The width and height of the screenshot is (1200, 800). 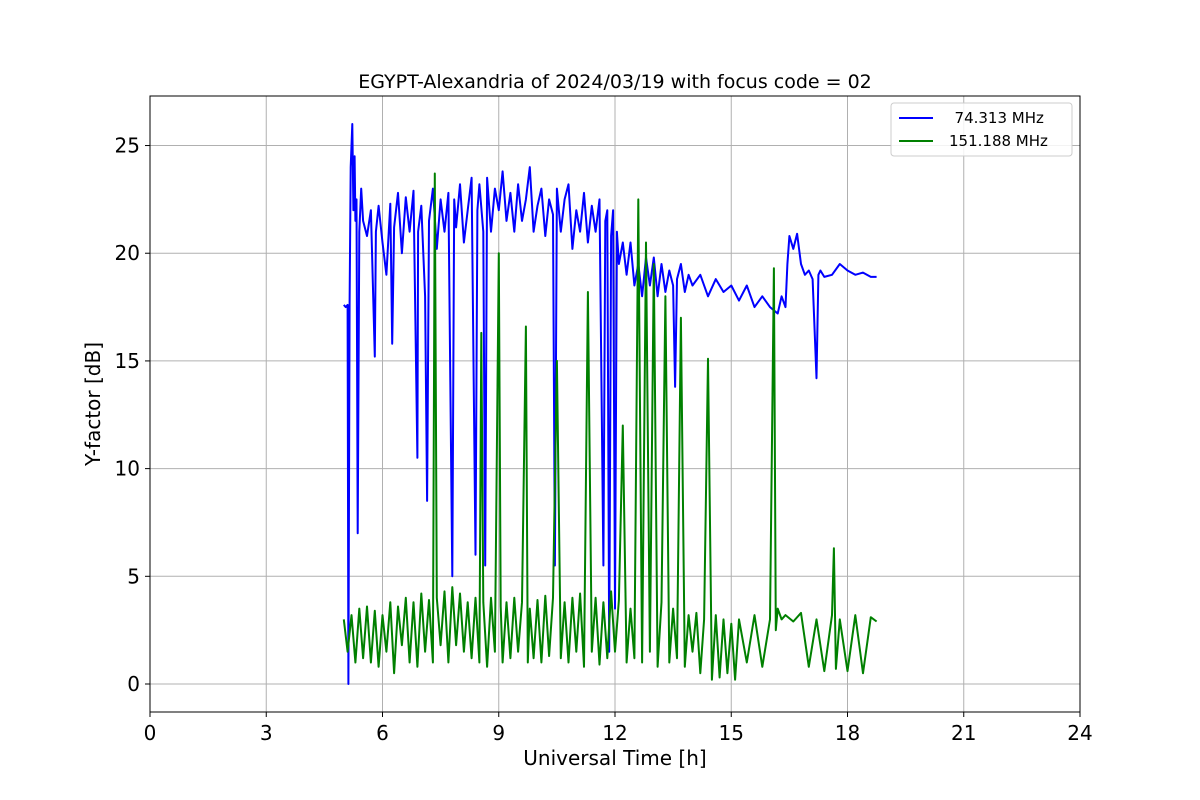 I want to click on y-tick-label: 5, so click(x=133, y=576).